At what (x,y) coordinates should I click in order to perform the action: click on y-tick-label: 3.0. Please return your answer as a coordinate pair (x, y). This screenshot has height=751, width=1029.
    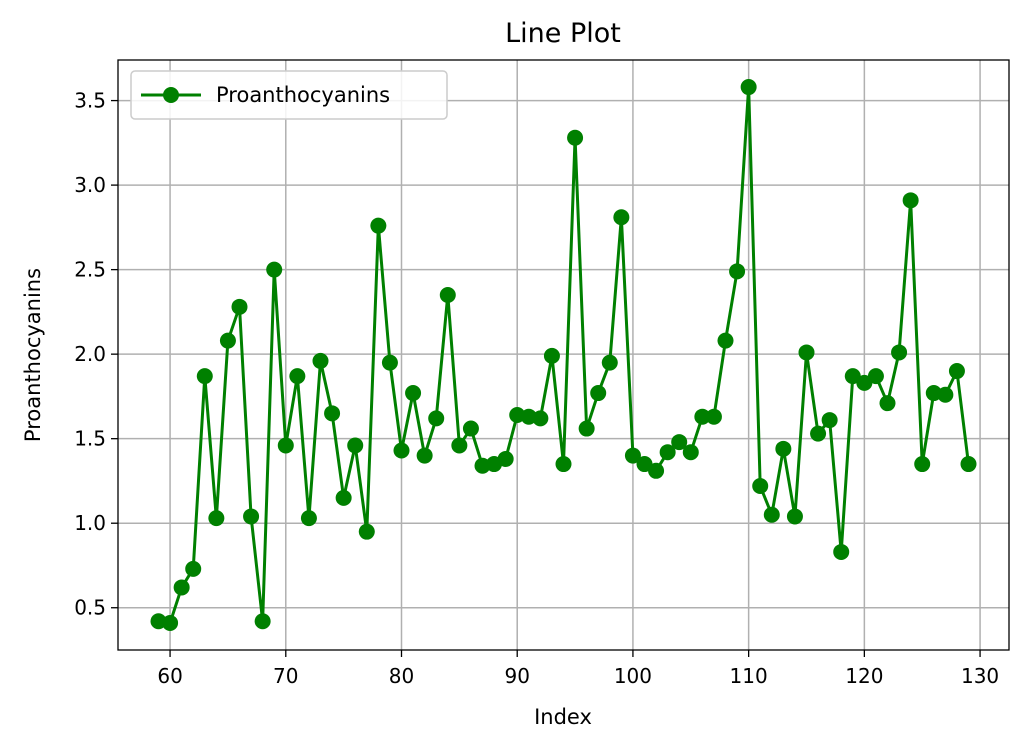
    Looking at the image, I should click on (90, 185).